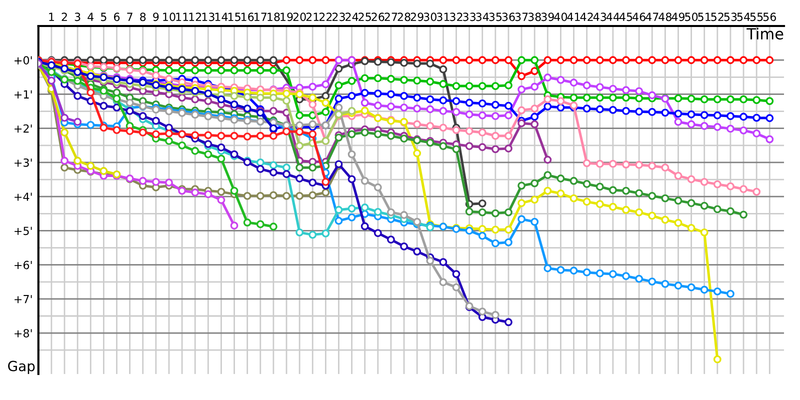 This screenshot has height=400, width=800. What do you see at coordinates (378, 17) in the screenshot?
I see `x-tick-label: 26` at bounding box center [378, 17].